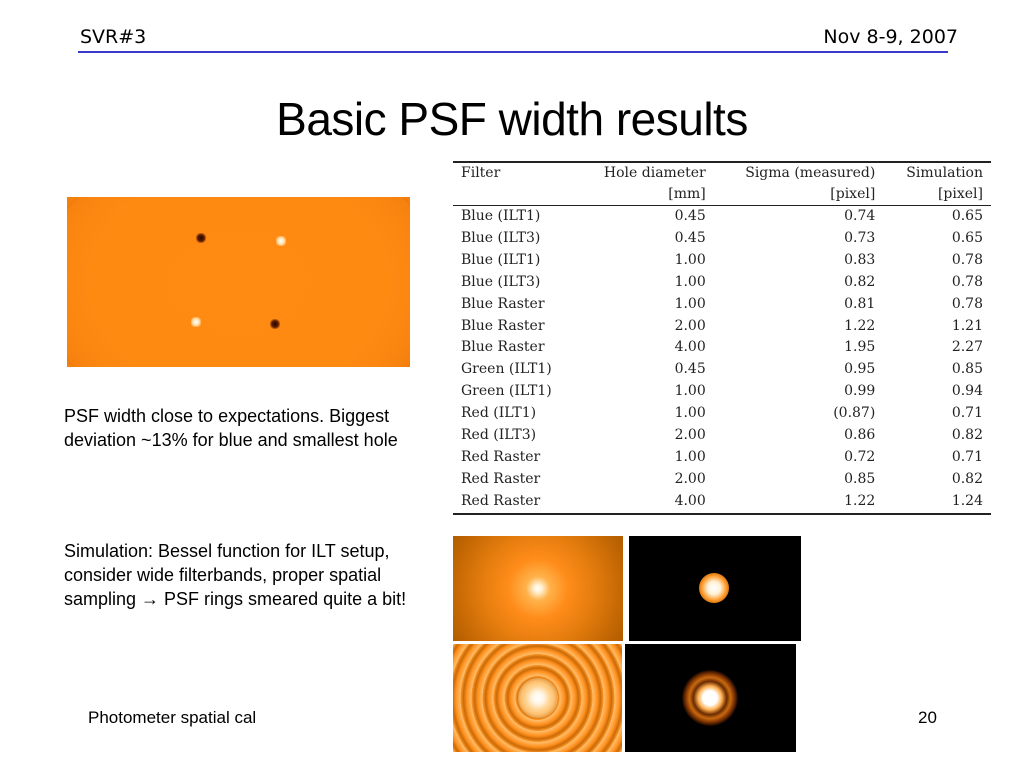 The height and width of the screenshot is (768, 1024). What do you see at coordinates (113, 37) in the screenshot?
I see `header-left-label: SVR#3` at bounding box center [113, 37].